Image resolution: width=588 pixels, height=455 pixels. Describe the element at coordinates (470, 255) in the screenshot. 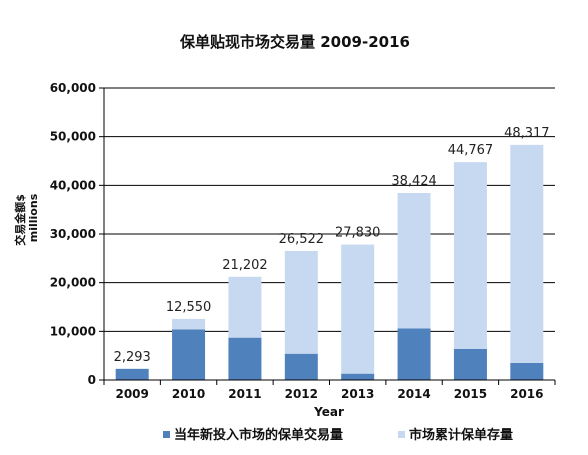

I see `bar-segment-cumulative-2015` at that location.